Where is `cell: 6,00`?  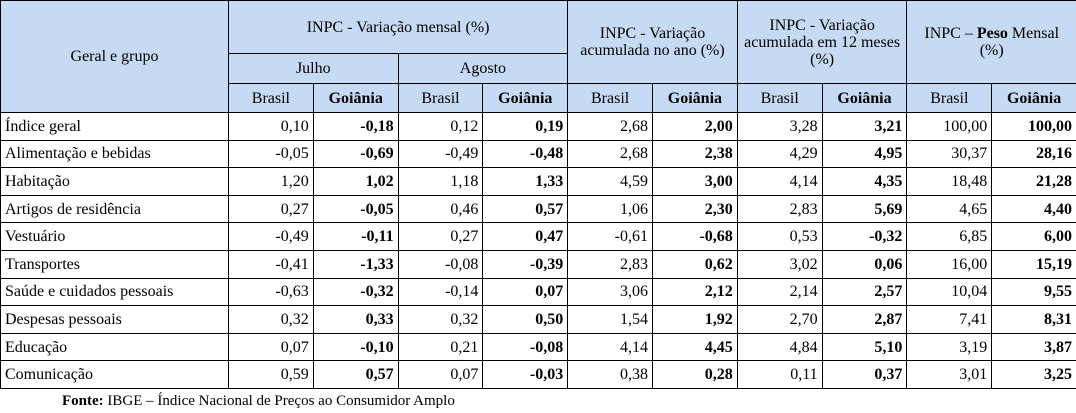 cell: 6,00 is located at coordinates (1033, 236).